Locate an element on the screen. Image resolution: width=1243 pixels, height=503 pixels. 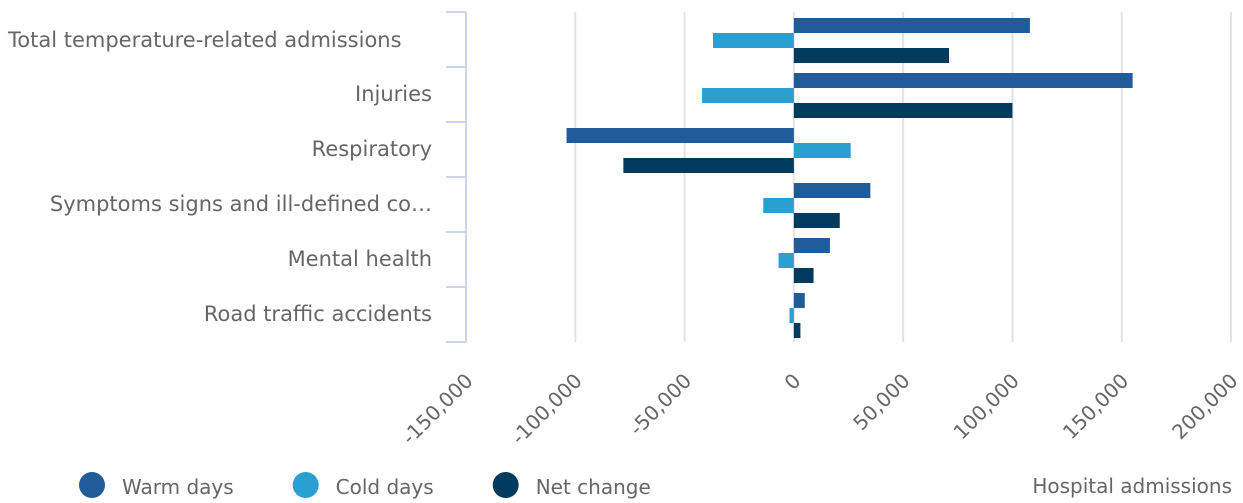
legend-label: Warm days is located at coordinates (178, 487).